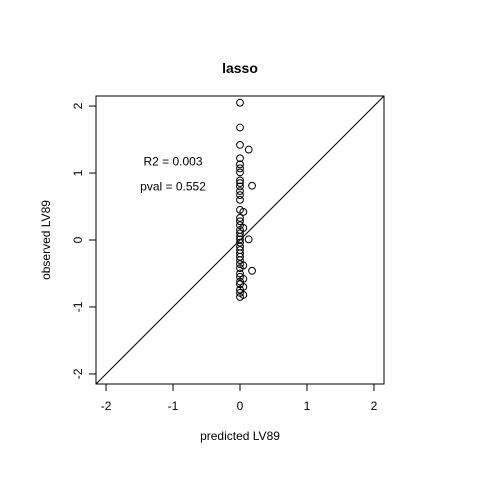 Image resolution: width=480 pixels, height=480 pixels. Describe the element at coordinates (374, 406) in the screenshot. I see `x-tick-label: 2` at that location.